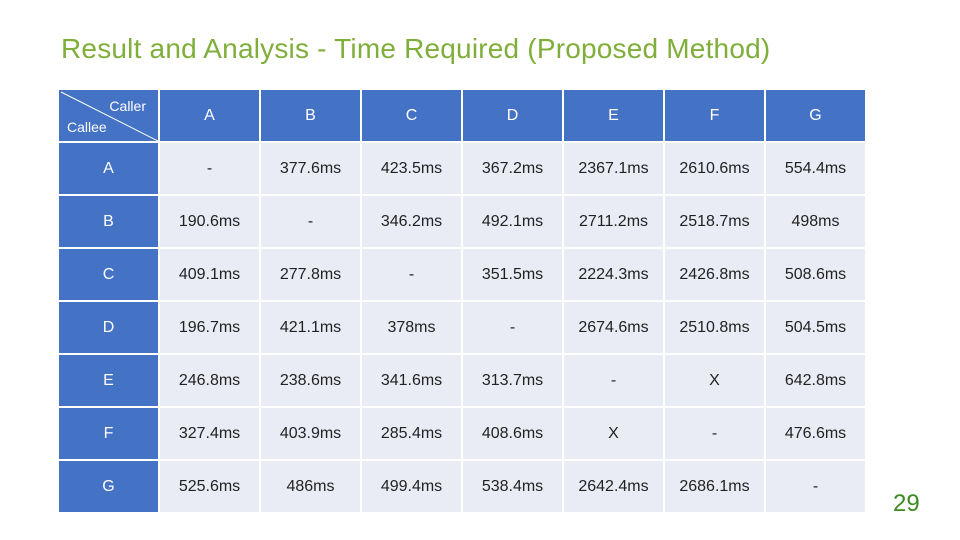 This screenshot has width=960, height=540. Describe the element at coordinates (209, 222) in the screenshot. I see `table-cell: 190.6ms` at that location.